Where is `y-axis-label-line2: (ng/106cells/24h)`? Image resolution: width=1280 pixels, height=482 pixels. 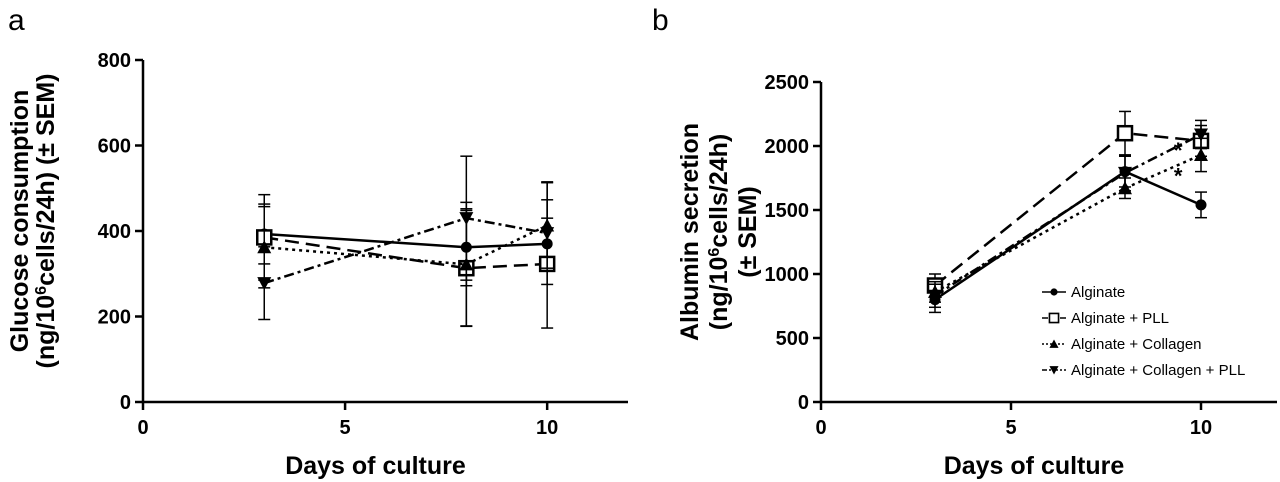
y-axis-label-line2: (ng/106cells/24h) is located at coordinates (719, 232).